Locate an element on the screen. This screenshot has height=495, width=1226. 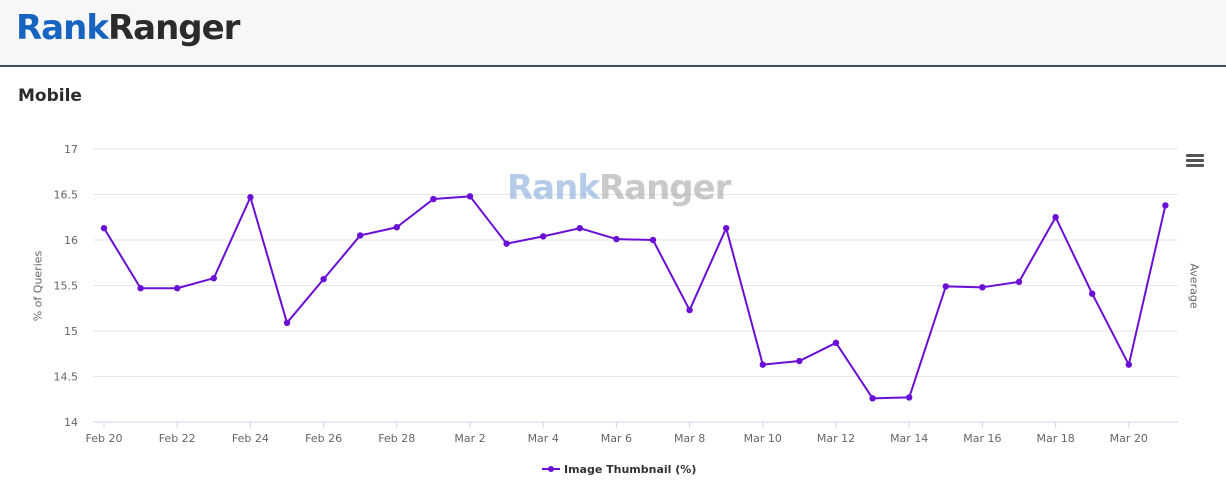
x-tick-label: Mar 14 is located at coordinates (909, 438).